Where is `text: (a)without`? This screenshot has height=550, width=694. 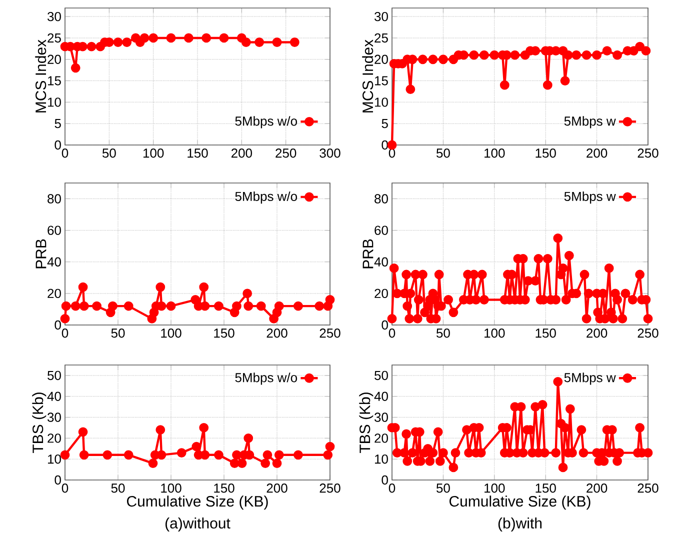 text: (a)without is located at coordinates (197, 525).